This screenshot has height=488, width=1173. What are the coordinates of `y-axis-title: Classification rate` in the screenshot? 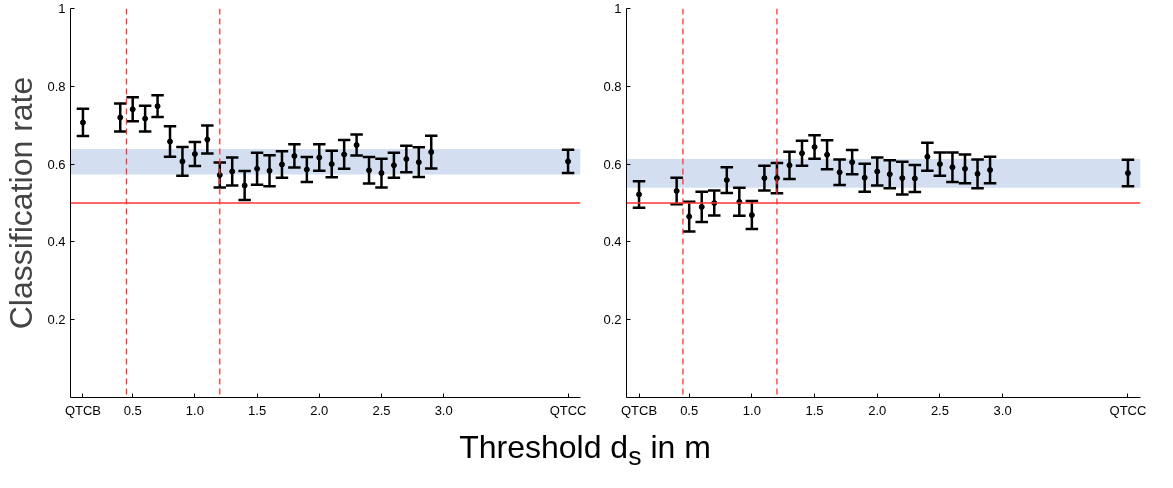 It's located at (21, 203).